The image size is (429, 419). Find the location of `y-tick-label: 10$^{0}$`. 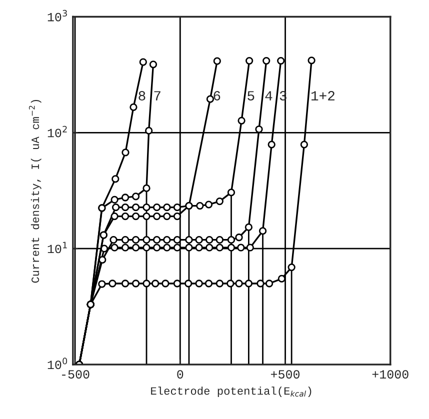

y-tick-label: 10$^{0}$ is located at coordinates (58, 364).